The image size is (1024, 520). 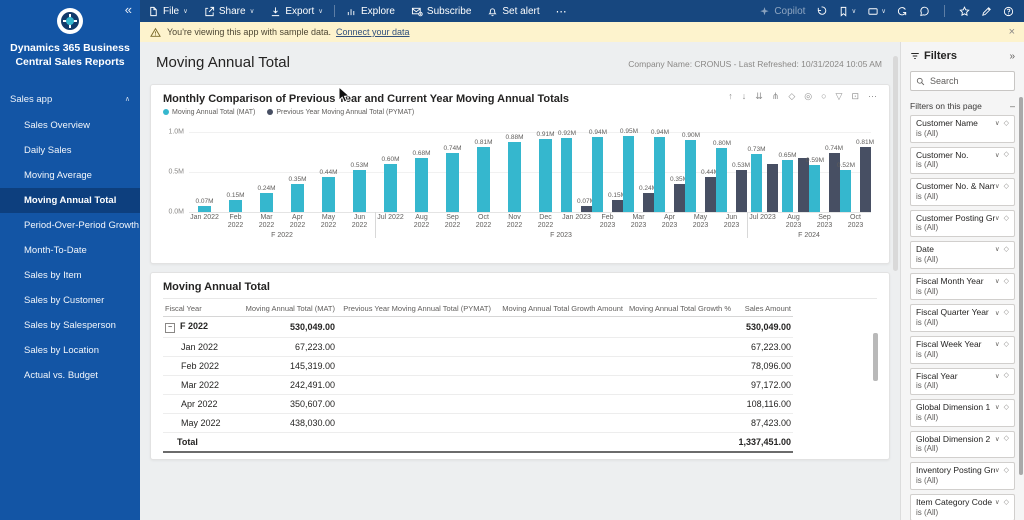 I want to click on chart-month-slot: 0.74M, so click(x=452, y=168).